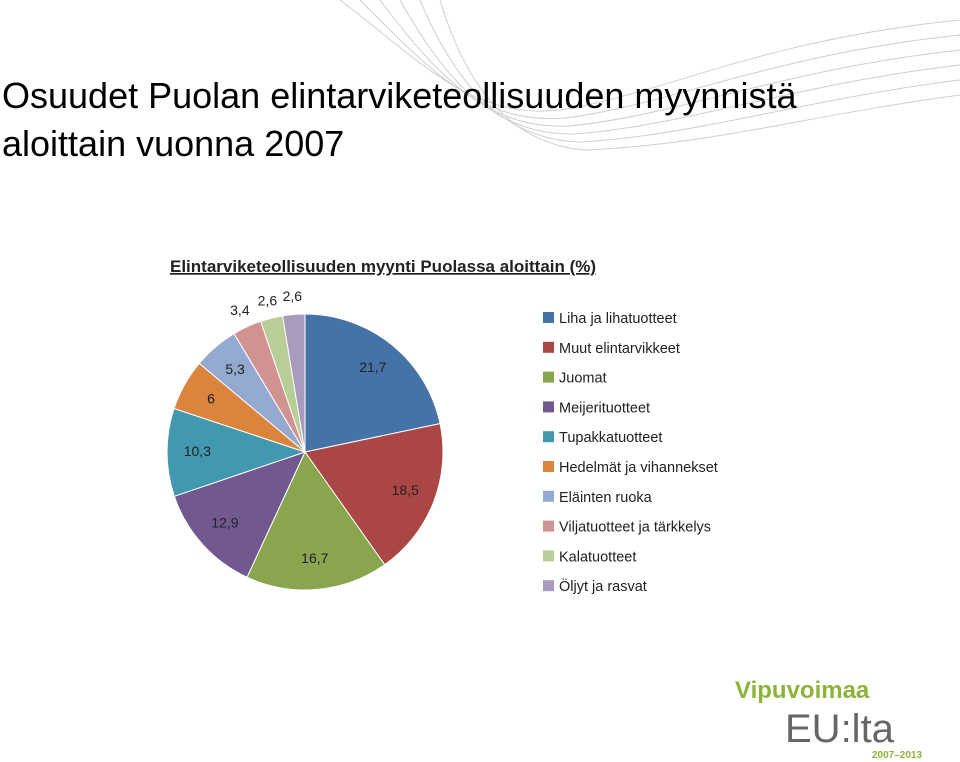  Describe the element at coordinates (840, 729) in the screenshot. I see `logo-text: EU:lta` at that location.